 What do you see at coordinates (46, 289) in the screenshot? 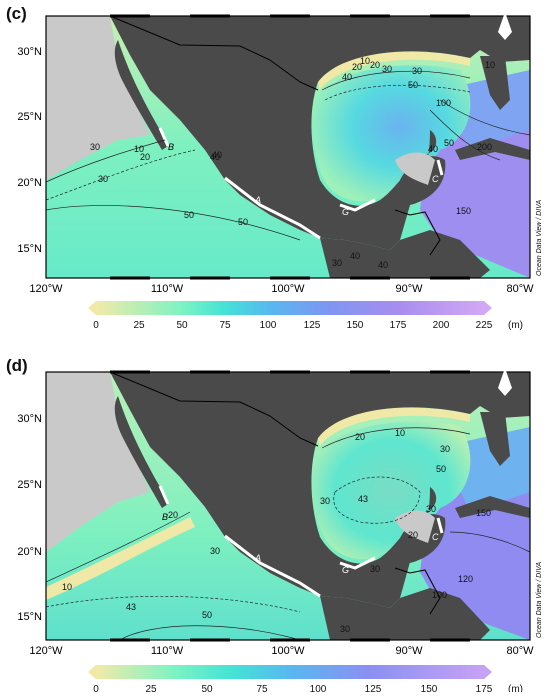
I see `lon-label-120: 120°W` at bounding box center [46, 289].